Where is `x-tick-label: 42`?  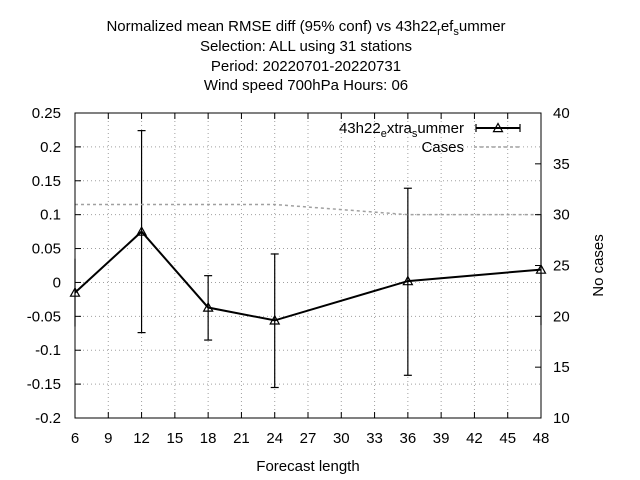
x-tick-label: 42 is located at coordinates (474, 438).